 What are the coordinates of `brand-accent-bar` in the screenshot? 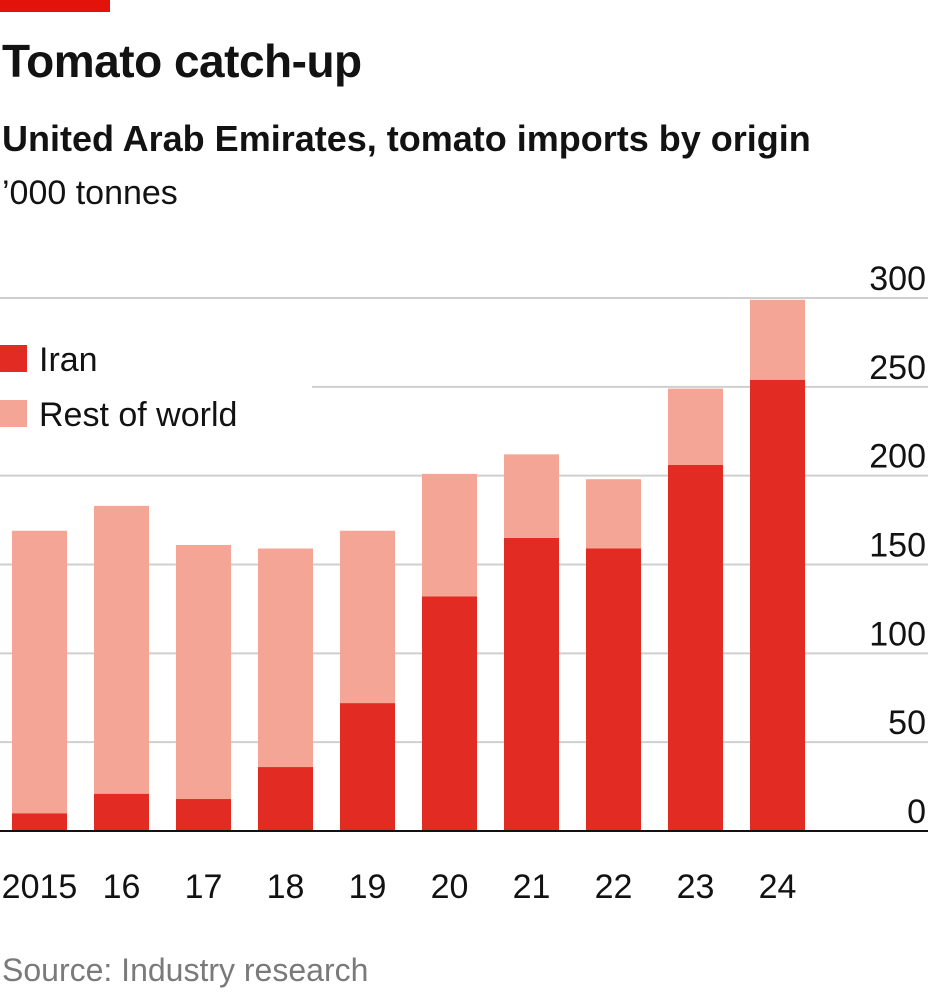 It's located at (55, 6).